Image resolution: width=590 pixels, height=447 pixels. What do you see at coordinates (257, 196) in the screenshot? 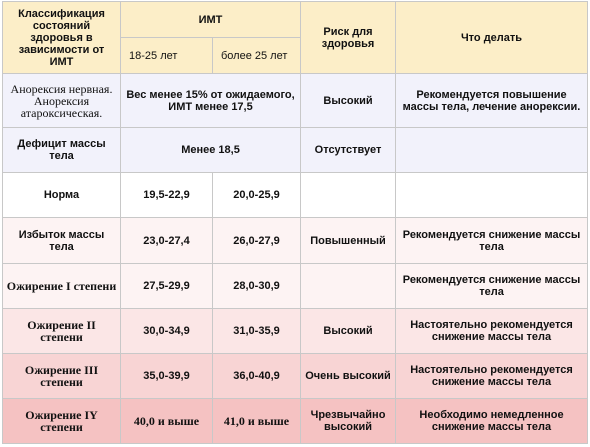
I see `bmi-range-over-25: 20,0-25,9` at bounding box center [257, 196].